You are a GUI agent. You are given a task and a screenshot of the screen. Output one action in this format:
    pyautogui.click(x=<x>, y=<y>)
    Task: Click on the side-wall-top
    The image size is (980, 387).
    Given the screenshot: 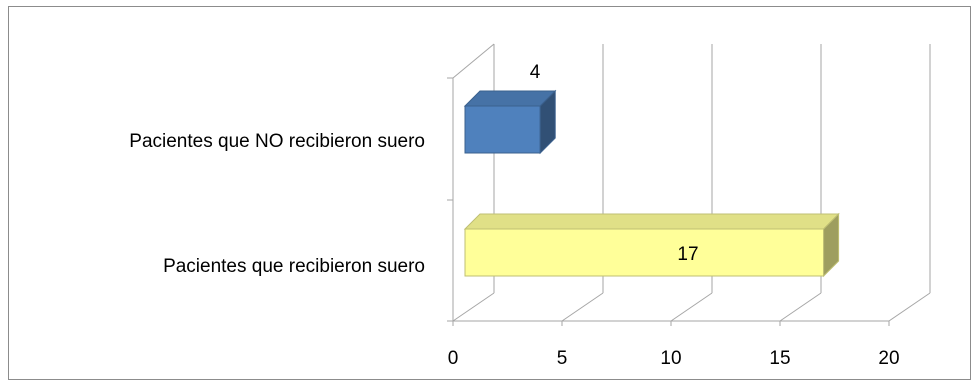 What is the action you would take?
    pyautogui.click(x=473, y=61)
    